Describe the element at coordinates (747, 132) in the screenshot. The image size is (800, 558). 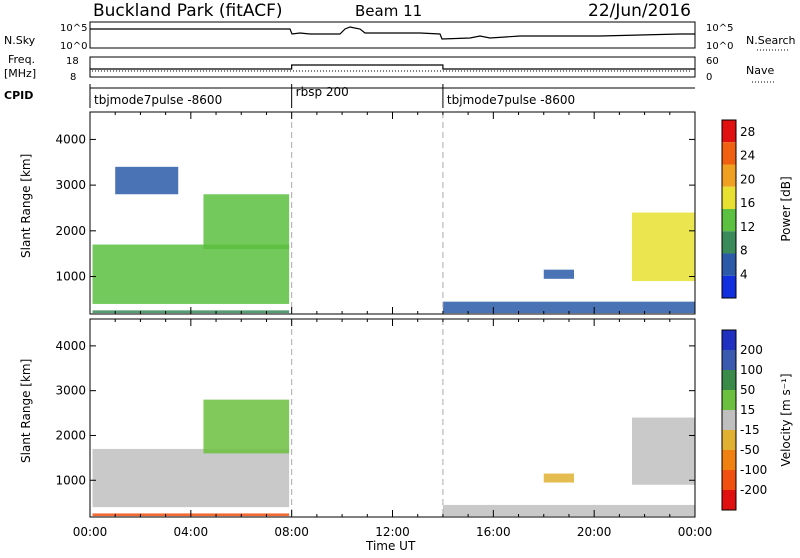
I see `colorbar-tick-label: 28` at that location.